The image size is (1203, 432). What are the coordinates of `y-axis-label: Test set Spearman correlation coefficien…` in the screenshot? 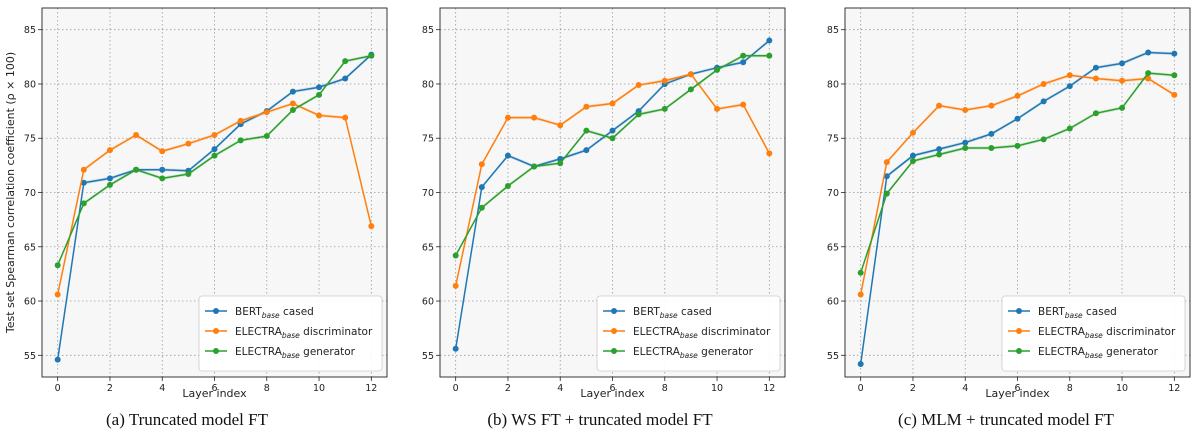 It's located at (10, 193).